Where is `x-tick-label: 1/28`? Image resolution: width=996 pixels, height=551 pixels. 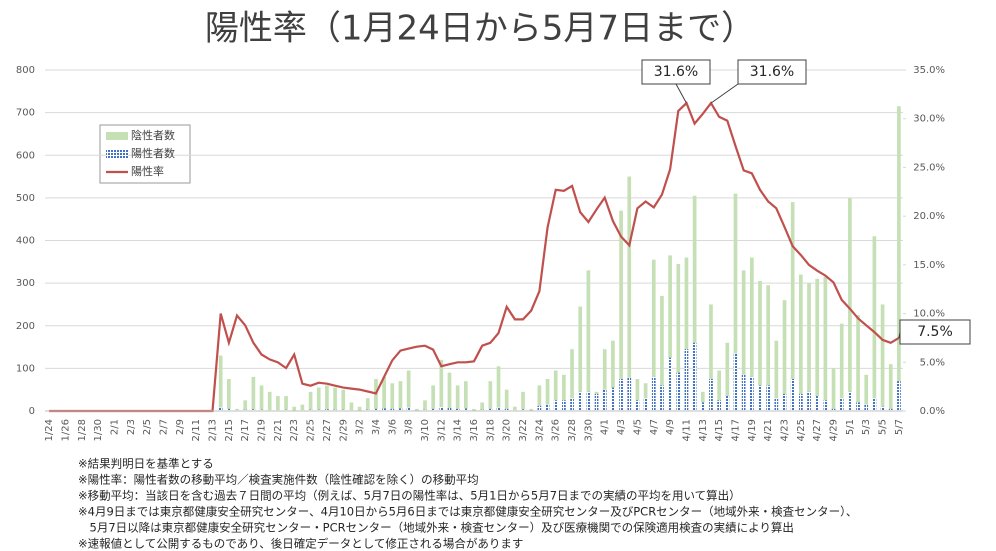 x-tick-label: 1/28 is located at coordinates (82, 430).